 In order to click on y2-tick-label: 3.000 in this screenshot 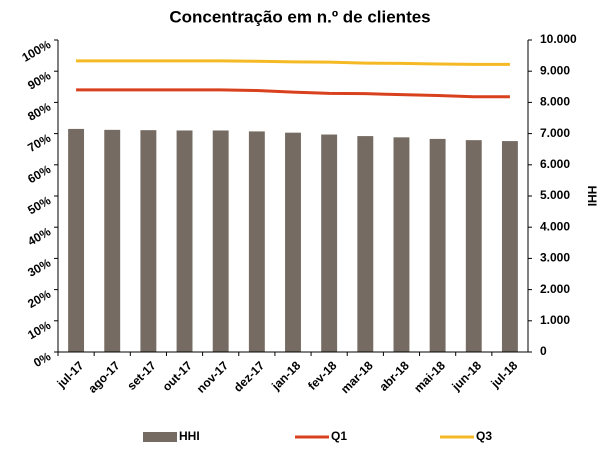, I will do `click(555, 258)`.